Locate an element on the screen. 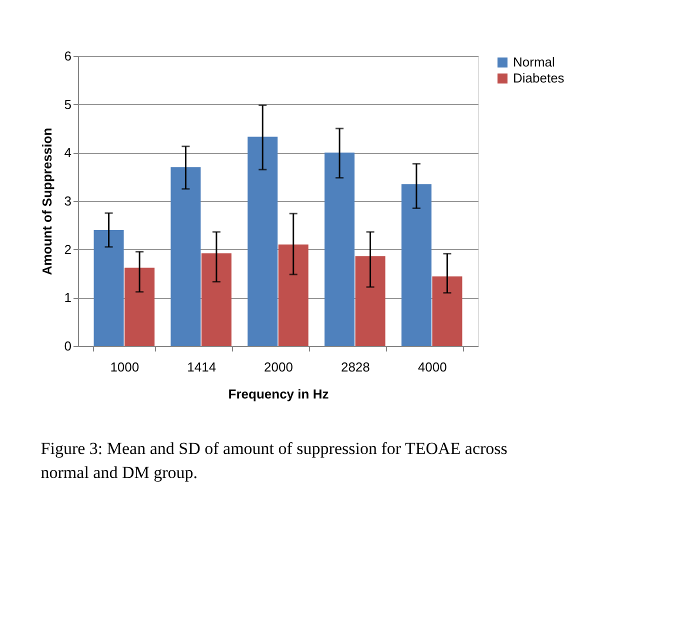  y-tick-label: 6 is located at coordinates (68, 56).